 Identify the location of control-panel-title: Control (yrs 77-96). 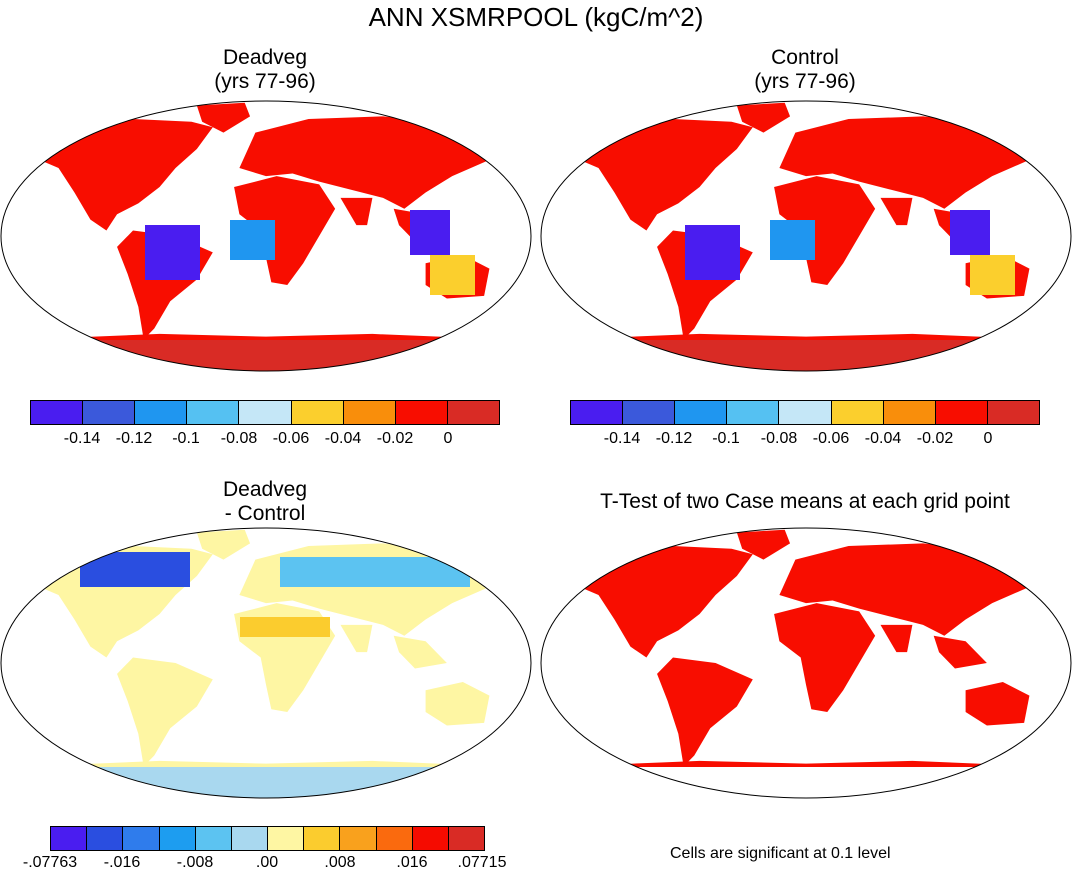
(805, 70).